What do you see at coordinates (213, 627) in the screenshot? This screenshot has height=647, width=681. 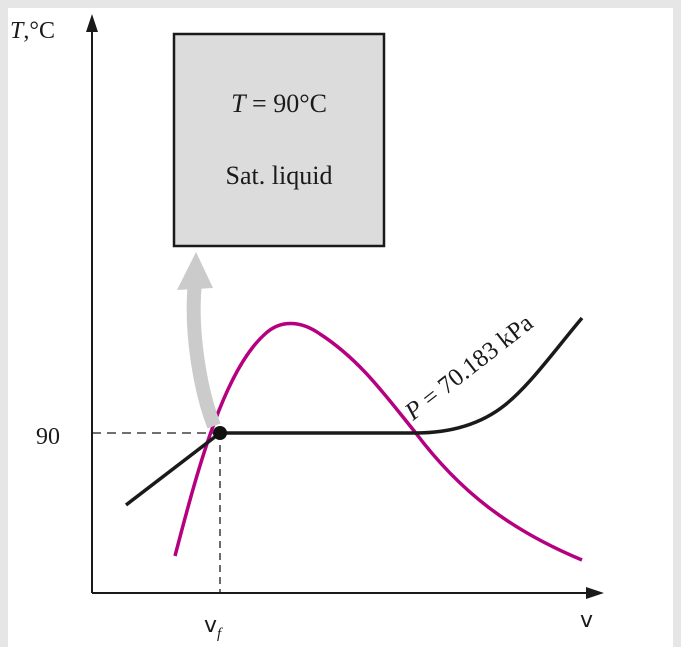 I see `x-tick-vf: vf` at bounding box center [213, 627].